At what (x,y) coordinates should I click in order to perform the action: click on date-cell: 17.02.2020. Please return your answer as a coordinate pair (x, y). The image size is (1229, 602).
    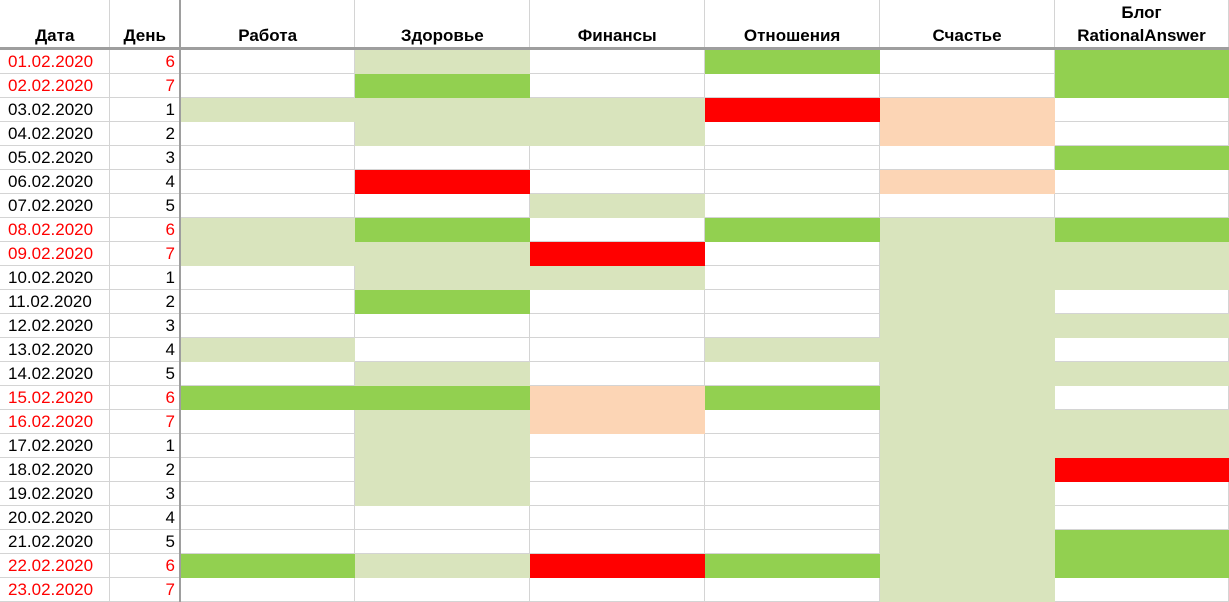
    Looking at the image, I should click on (55, 445).